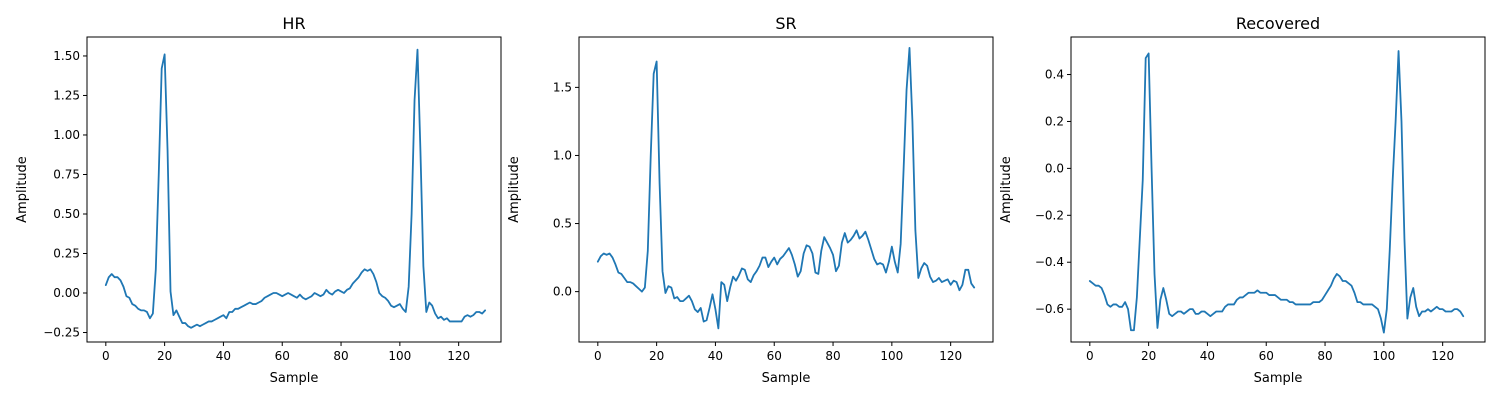 The width and height of the screenshot is (1500, 400). I want to click on chart-title: SR, so click(785, 23).